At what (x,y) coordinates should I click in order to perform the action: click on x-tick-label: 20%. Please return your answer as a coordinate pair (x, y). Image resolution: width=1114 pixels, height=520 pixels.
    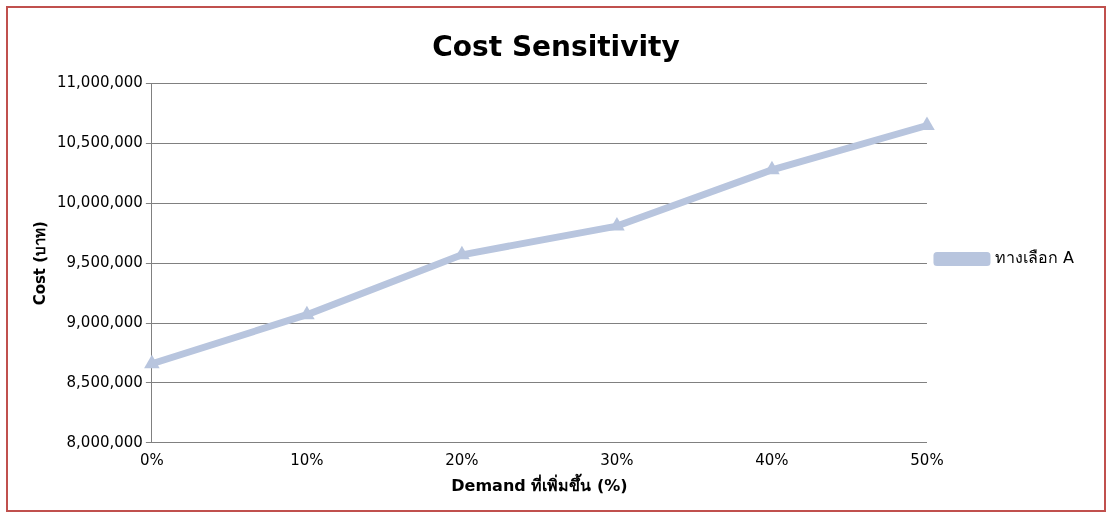
    Looking at the image, I should click on (462, 459).